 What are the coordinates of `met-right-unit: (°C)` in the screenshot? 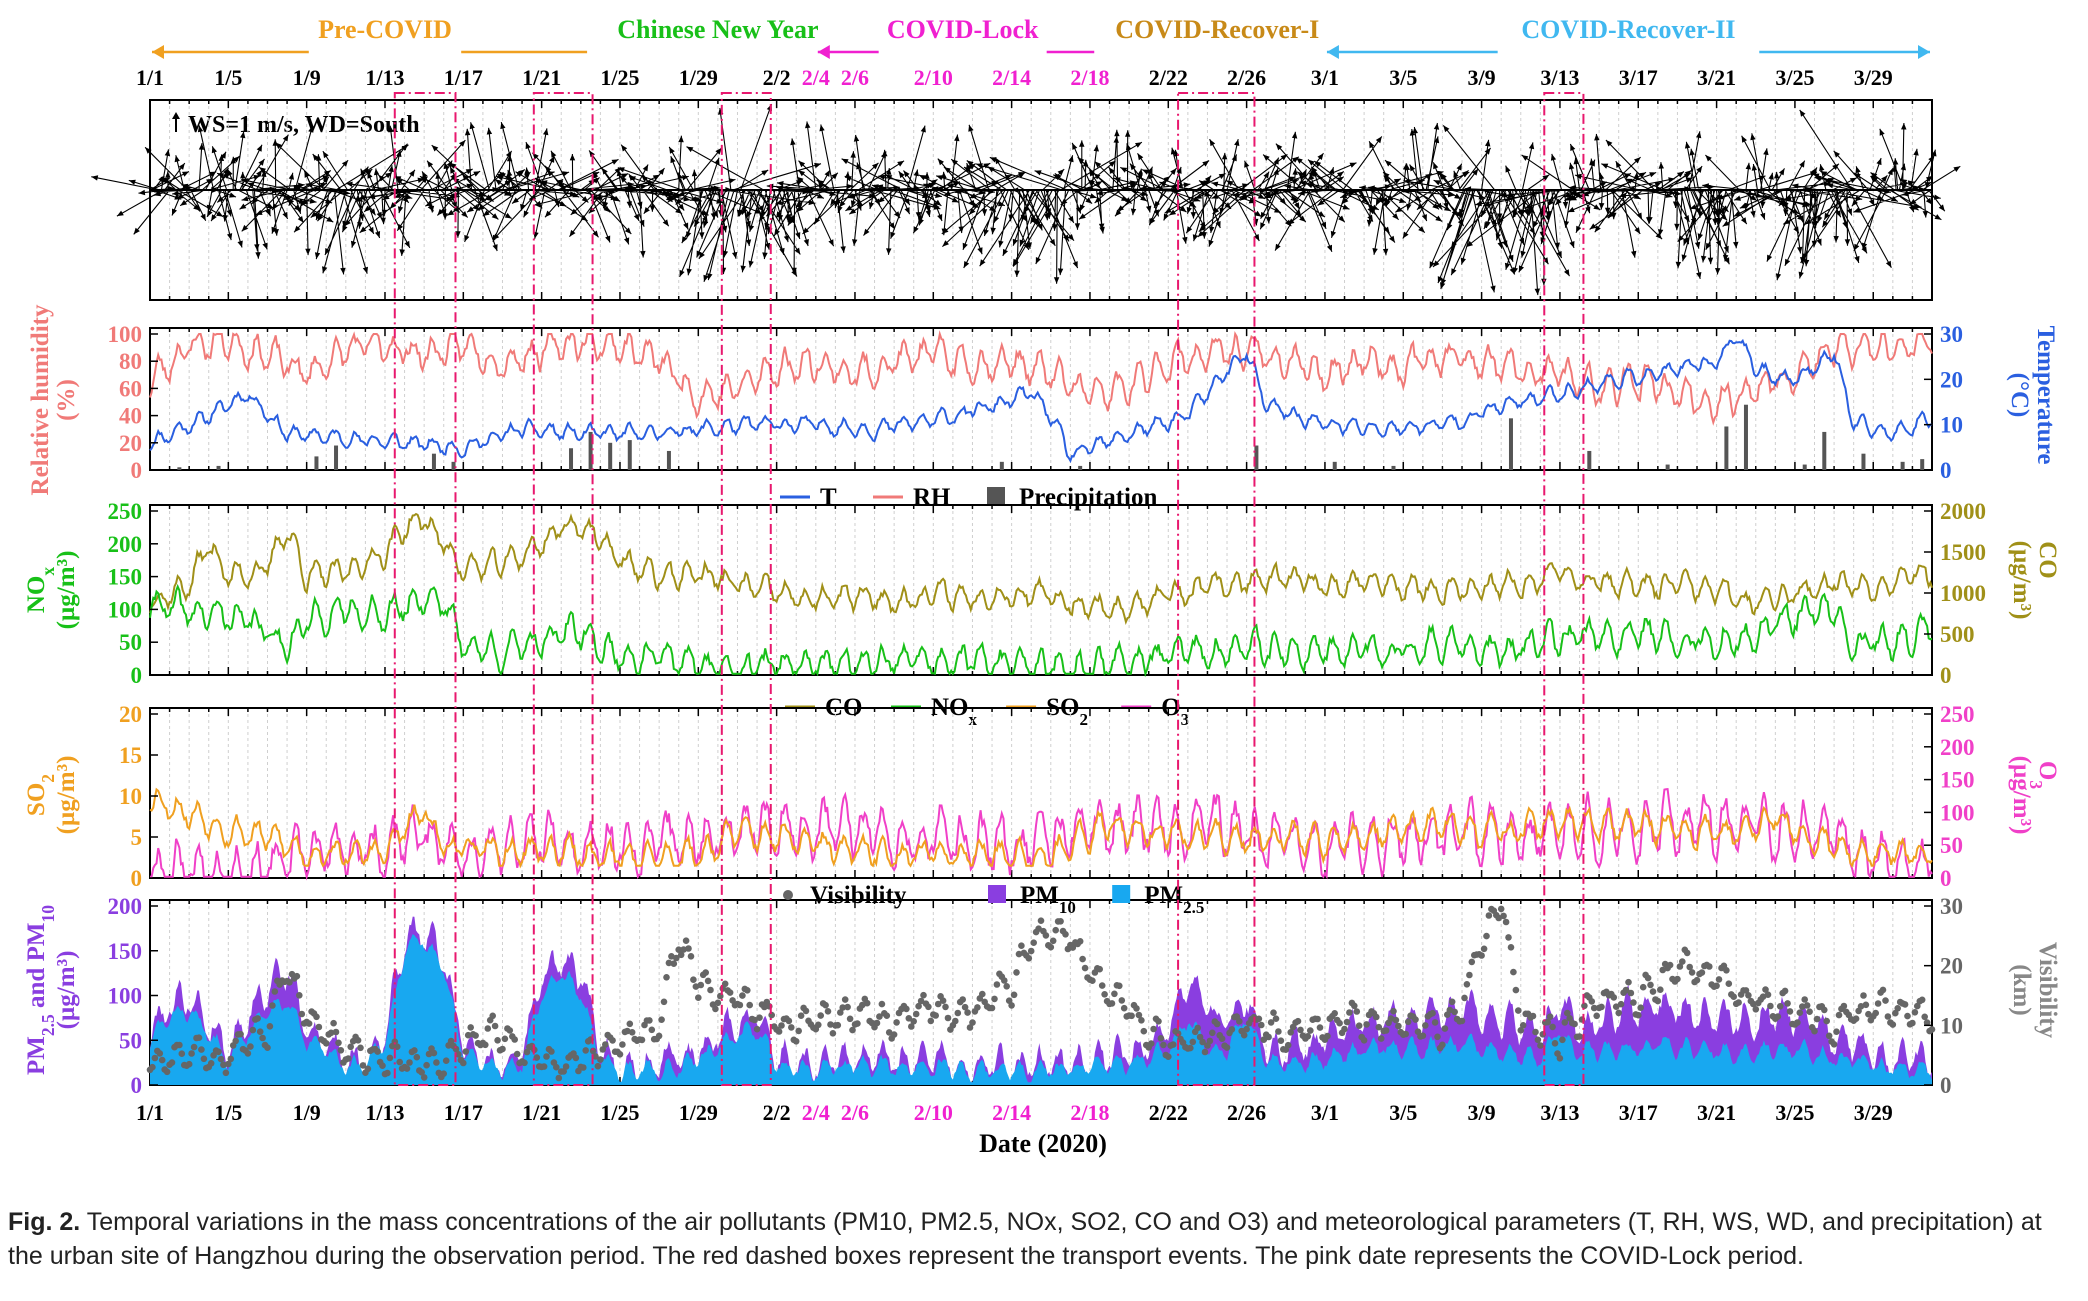 It's located at (2019, 395).